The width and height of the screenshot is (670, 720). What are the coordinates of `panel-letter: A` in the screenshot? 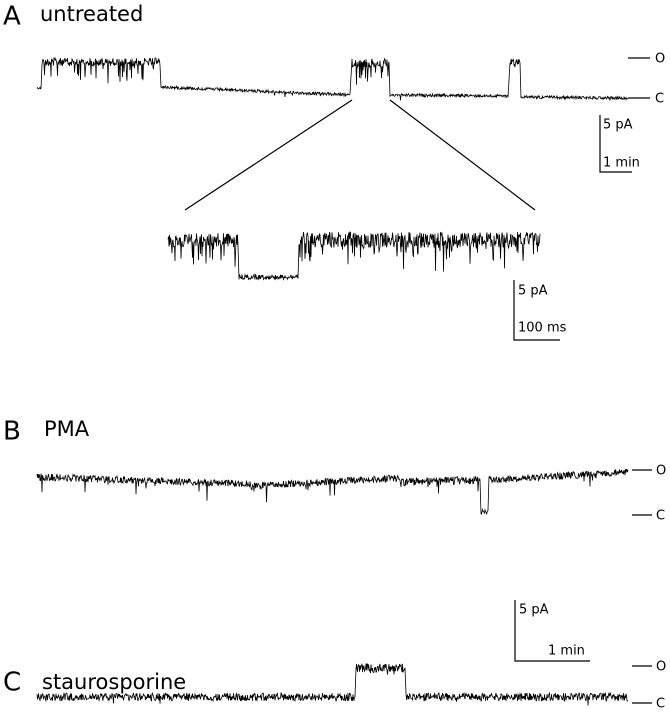 It's located at (12, 17).